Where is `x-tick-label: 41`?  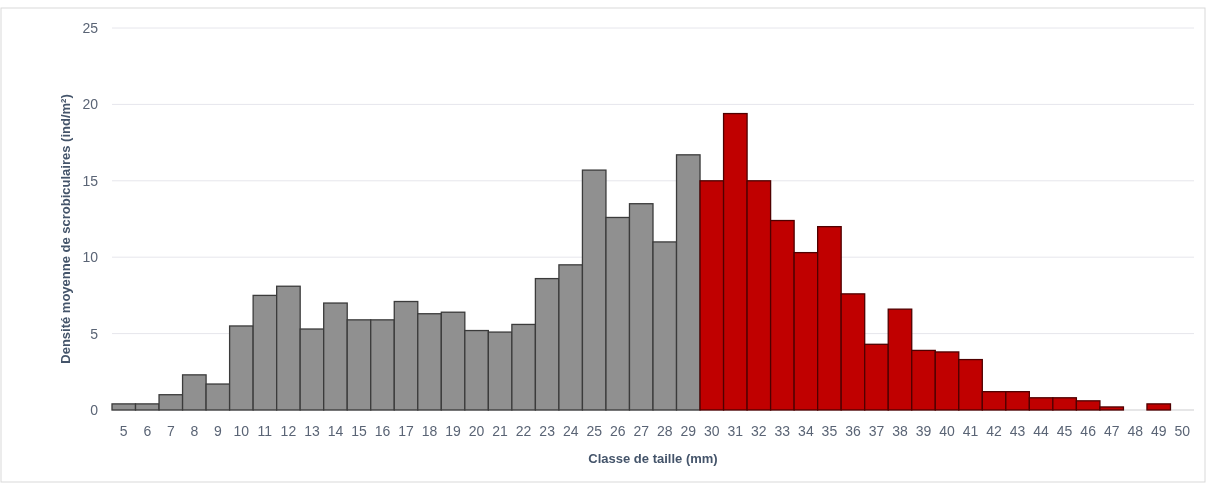
x-tick-label: 41 is located at coordinates (970, 431).